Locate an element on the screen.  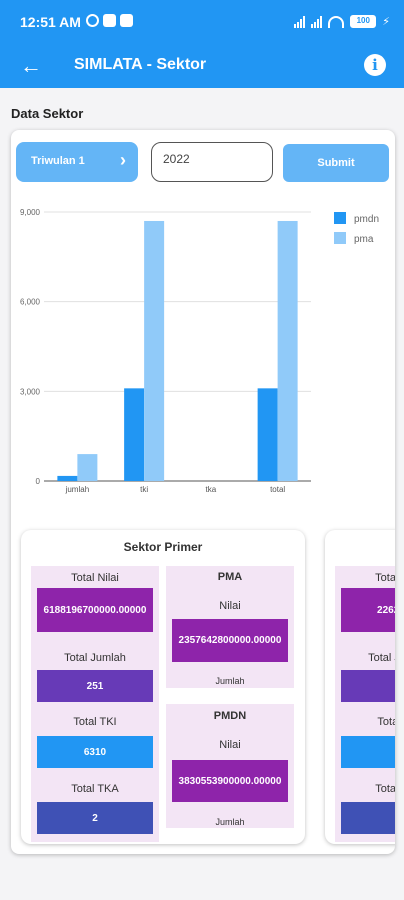
year-input: 2022 is located at coordinates (212, 162).